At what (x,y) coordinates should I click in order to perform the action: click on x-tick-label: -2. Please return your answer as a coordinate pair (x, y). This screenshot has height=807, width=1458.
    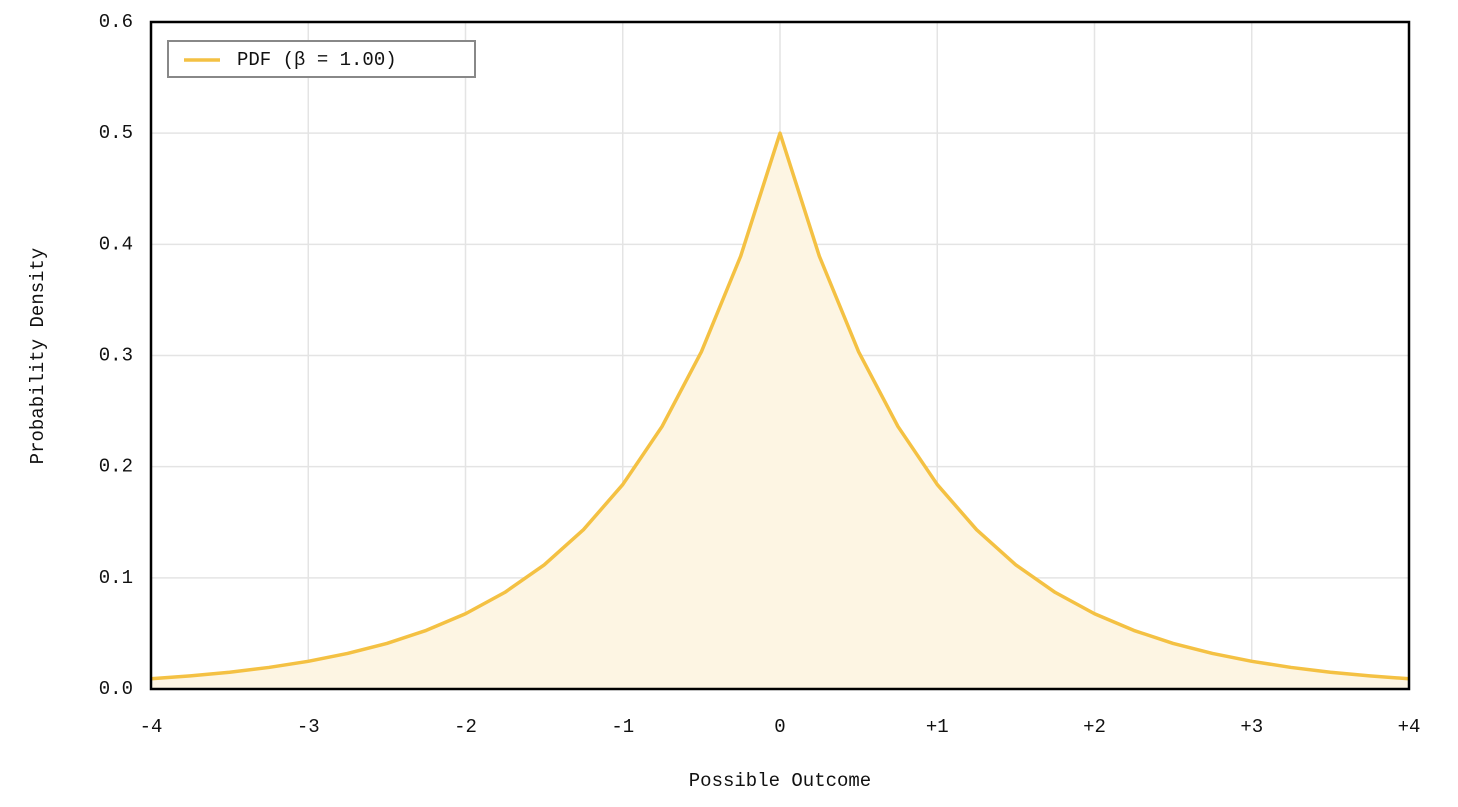
    Looking at the image, I should click on (465, 727).